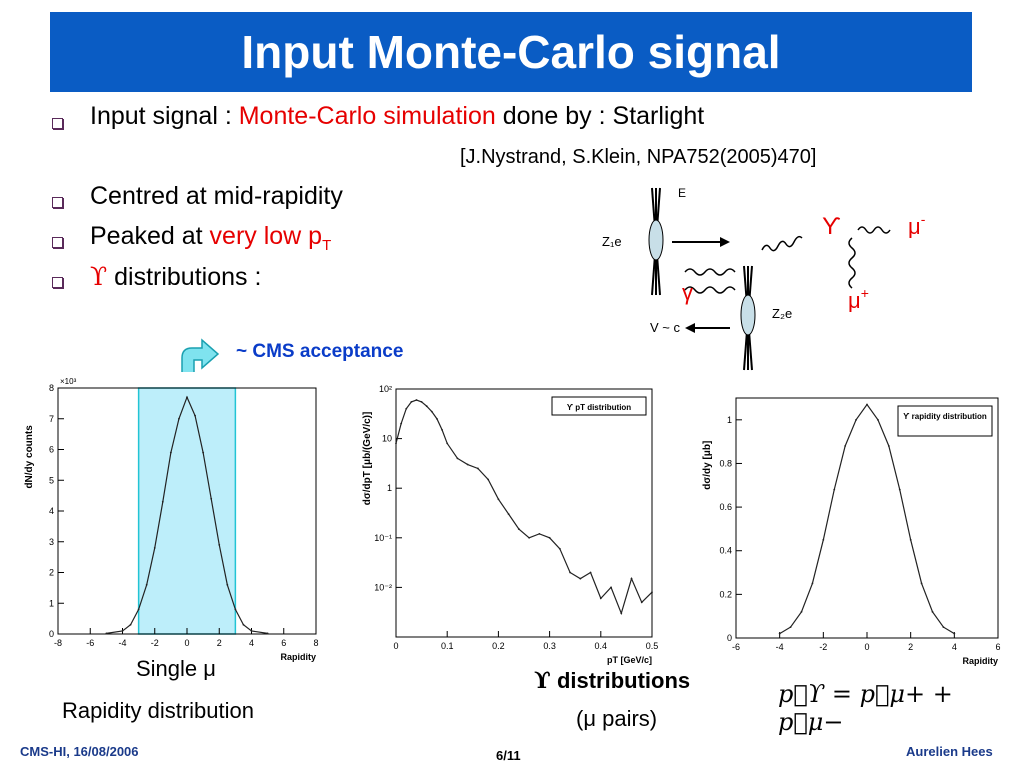 The height and width of the screenshot is (768, 1024). What do you see at coordinates (945, 416) in the screenshot?
I see `legend-title: ϒ rapidity distribution` at bounding box center [945, 416].